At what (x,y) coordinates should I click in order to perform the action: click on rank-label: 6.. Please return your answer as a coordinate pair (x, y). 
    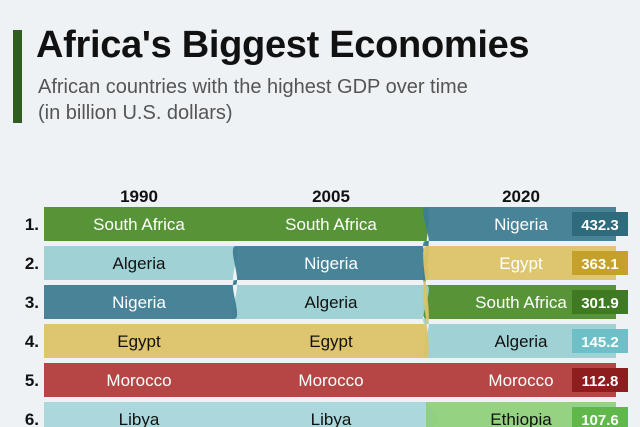
    Looking at the image, I should click on (32, 418).